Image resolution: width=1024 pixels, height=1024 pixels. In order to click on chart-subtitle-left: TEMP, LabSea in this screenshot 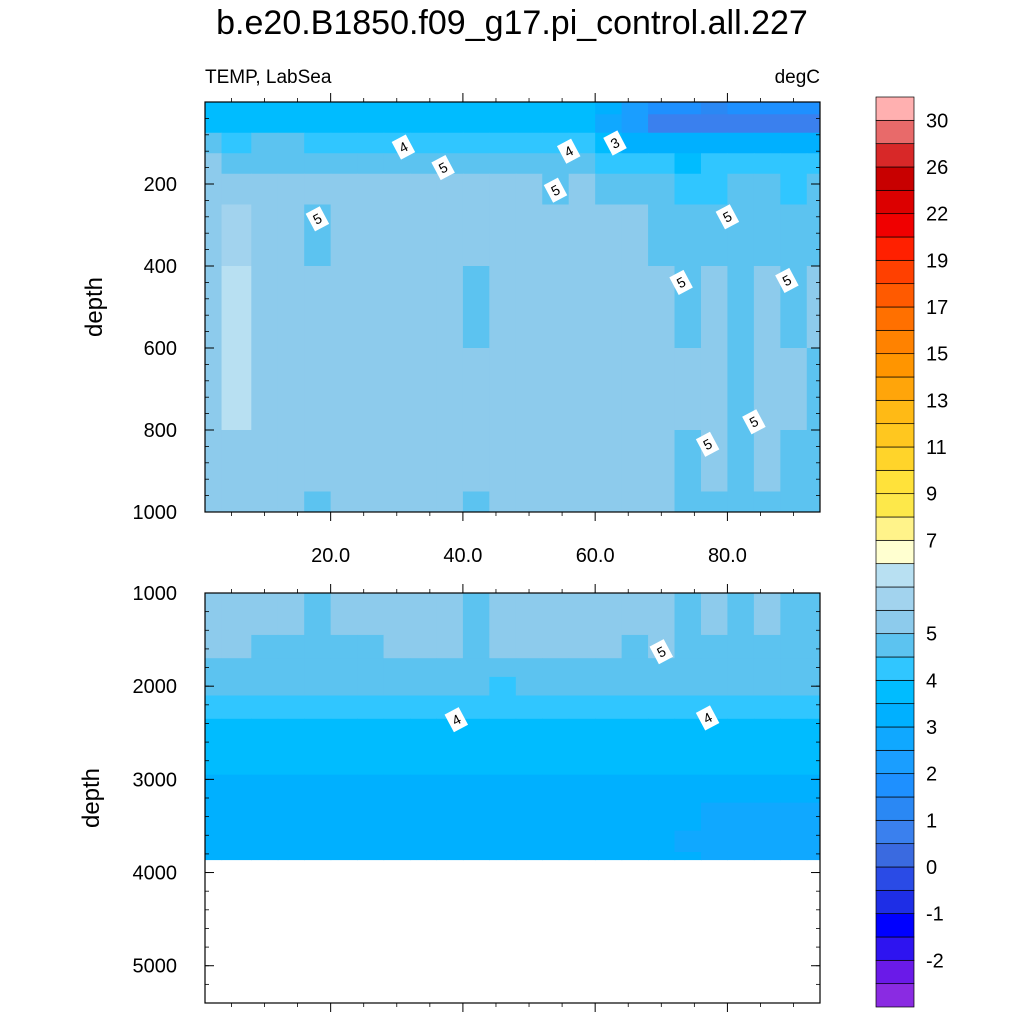, I will do `click(268, 77)`.